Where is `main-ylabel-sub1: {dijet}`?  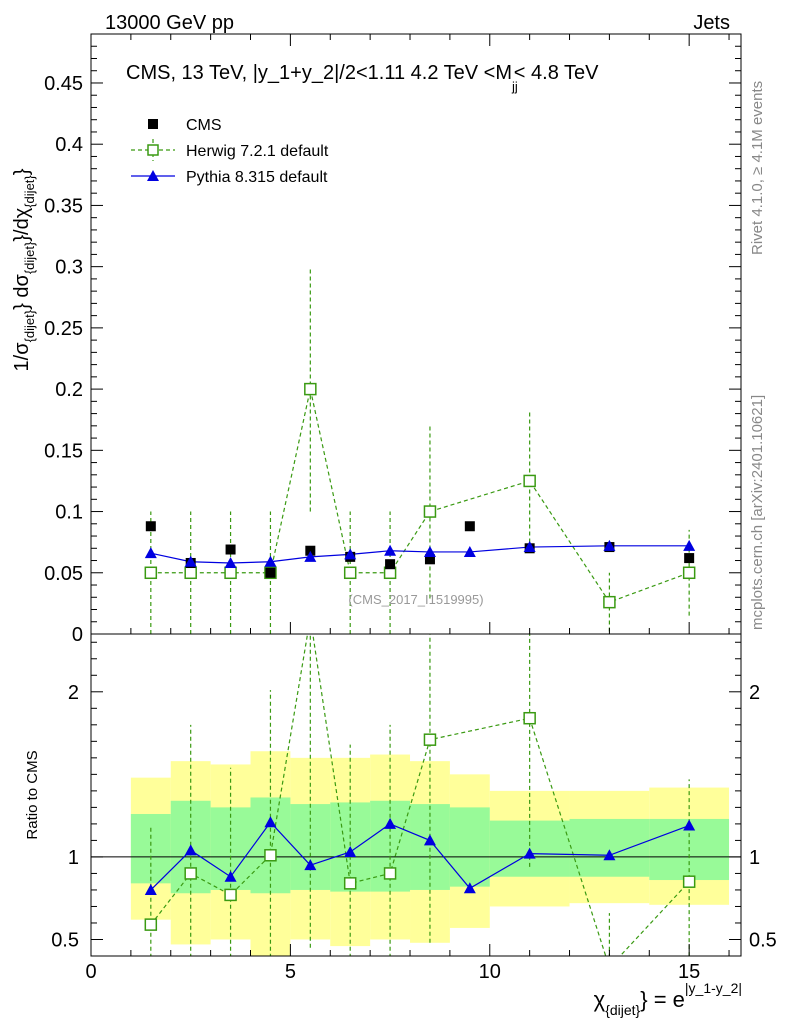
main-ylabel-sub1: {dijet} is located at coordinates (29, 325).